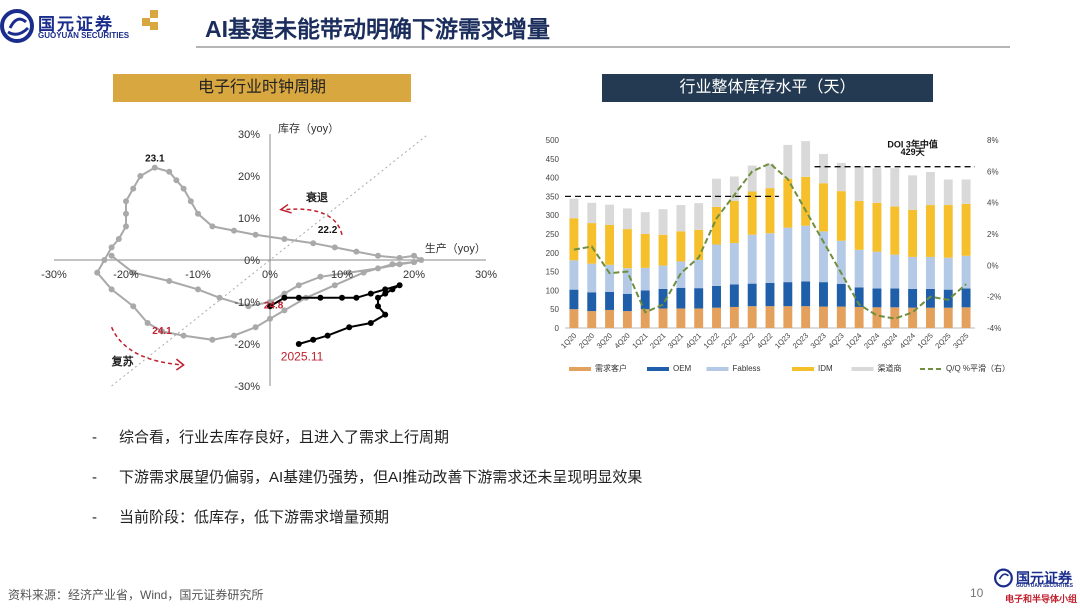  I want to click on category-label: 2Q22, so click(728, 340).